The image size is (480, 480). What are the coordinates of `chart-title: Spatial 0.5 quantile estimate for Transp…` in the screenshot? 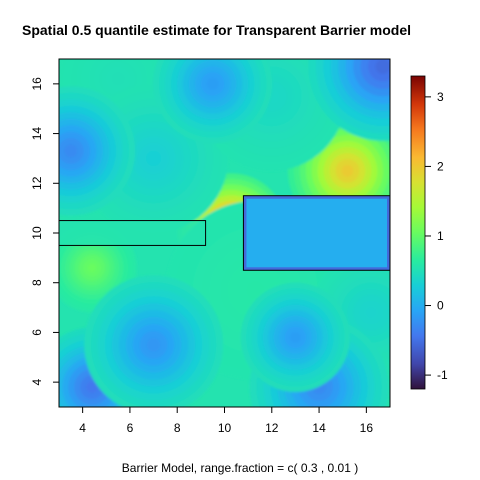 It's located at (217, 30).